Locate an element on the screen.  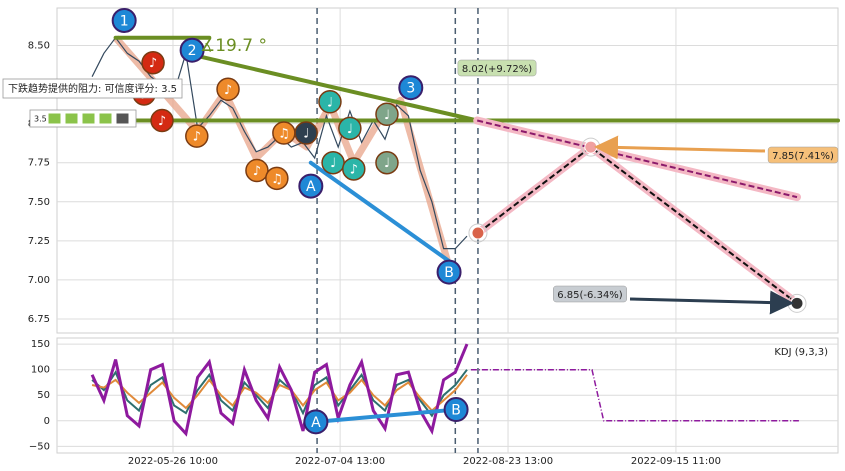
wave-label: 1 is located at coordinates (124, 22).